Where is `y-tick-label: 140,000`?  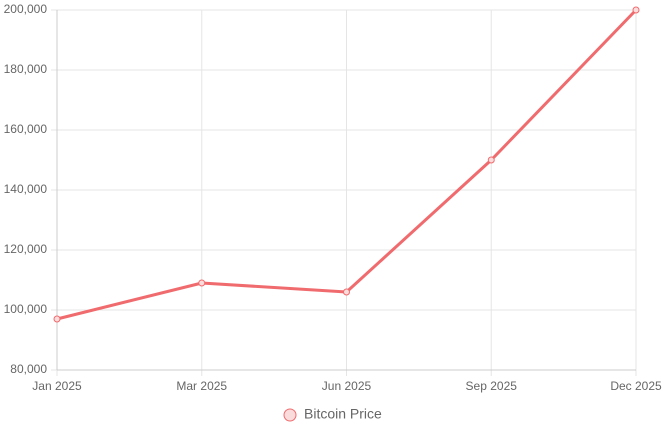 y-tick-label: 140,000 is located at coordinates (26, 189).